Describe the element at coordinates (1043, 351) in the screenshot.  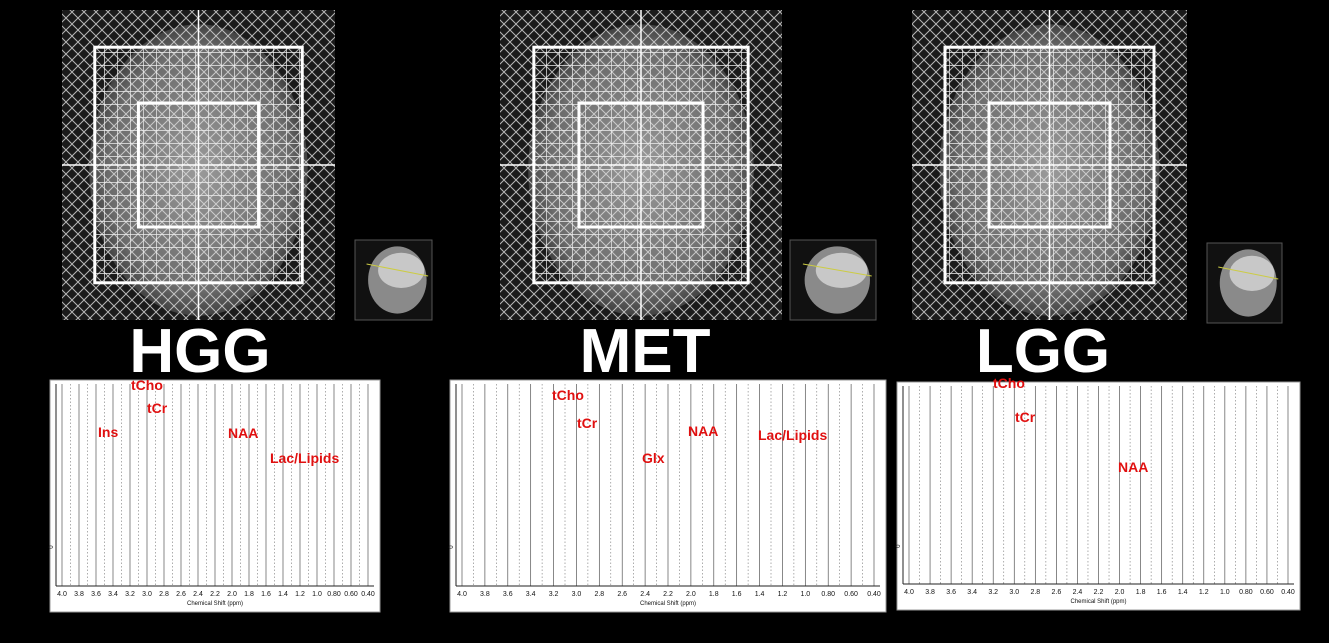
I see `tumor-label: LGG` at that location.